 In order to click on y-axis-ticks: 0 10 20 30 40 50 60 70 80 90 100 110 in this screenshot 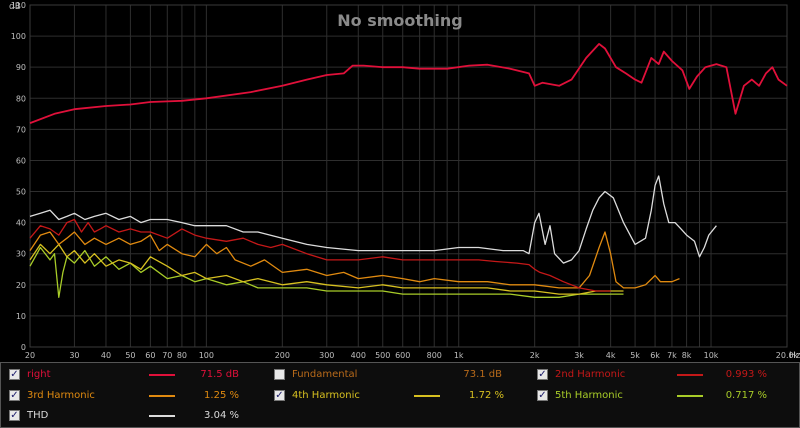, I will do `click(18, 176)`.